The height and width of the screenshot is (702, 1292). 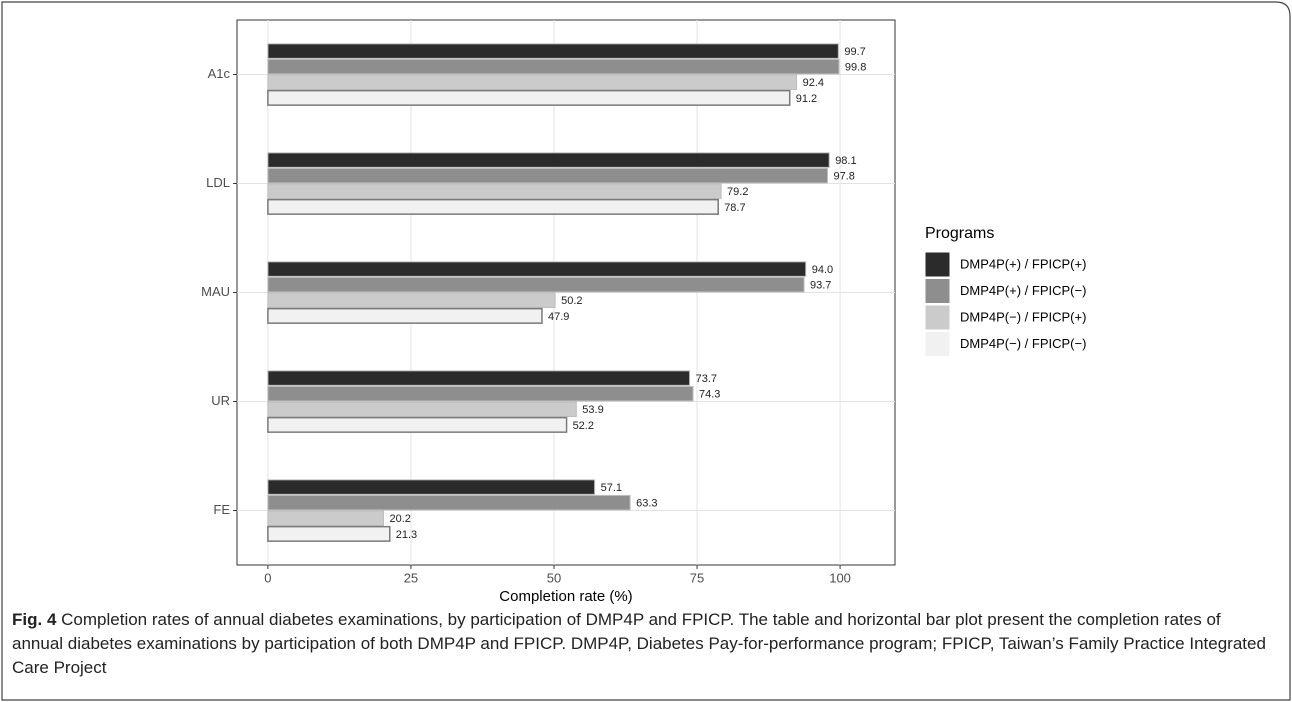 What do you see at coordinates (411, 577) in the screenshot?
I see `x-tick-label: 25` at bounding box center [411, 577].